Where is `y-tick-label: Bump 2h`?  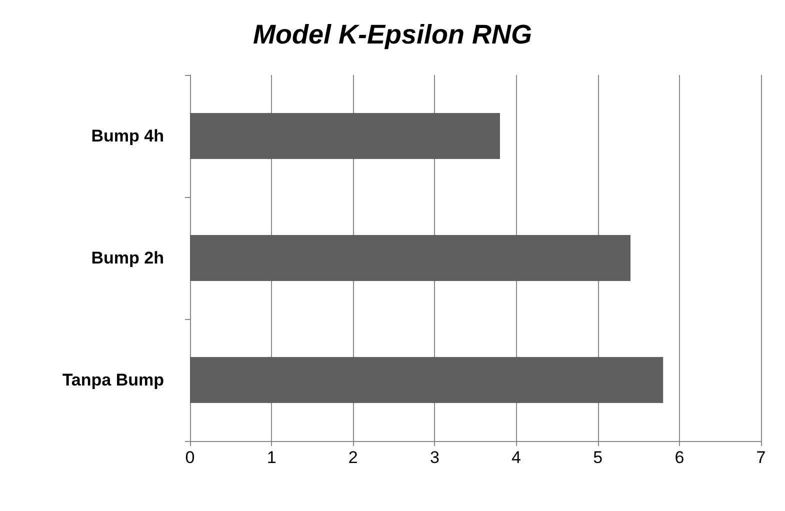
y-tick-label: Bump 2h is located at coordinates (127, 258).